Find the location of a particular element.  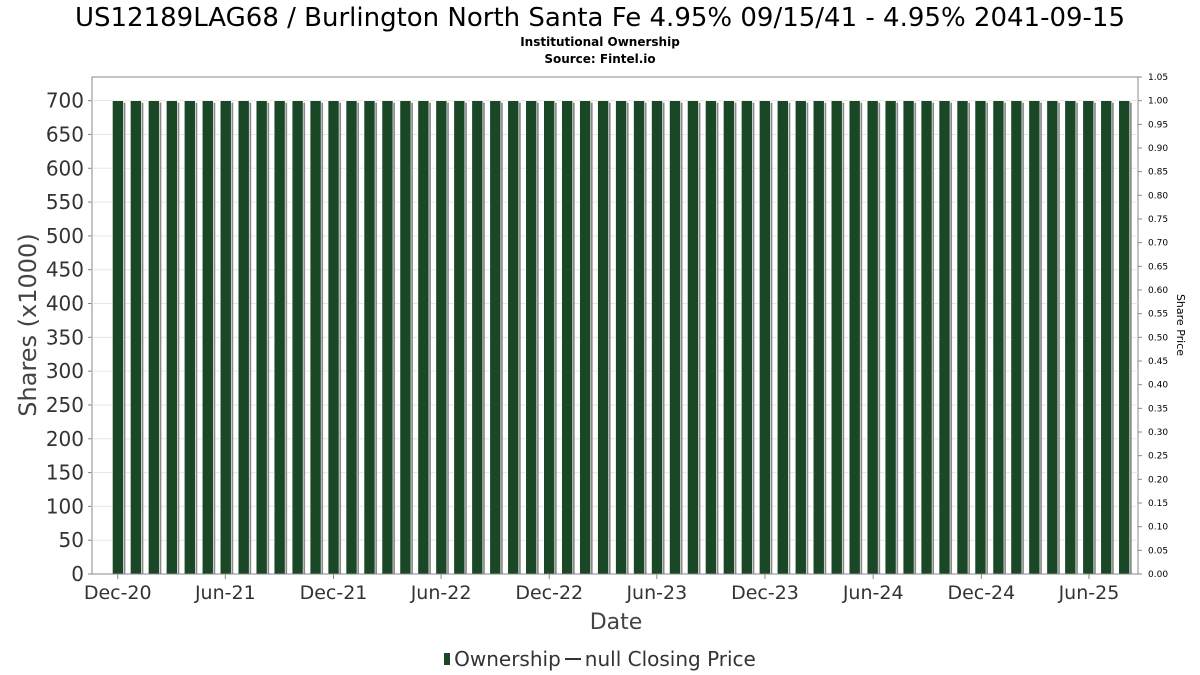

y2-tick-label: 0.25 is located at coordinates (1158, 457).